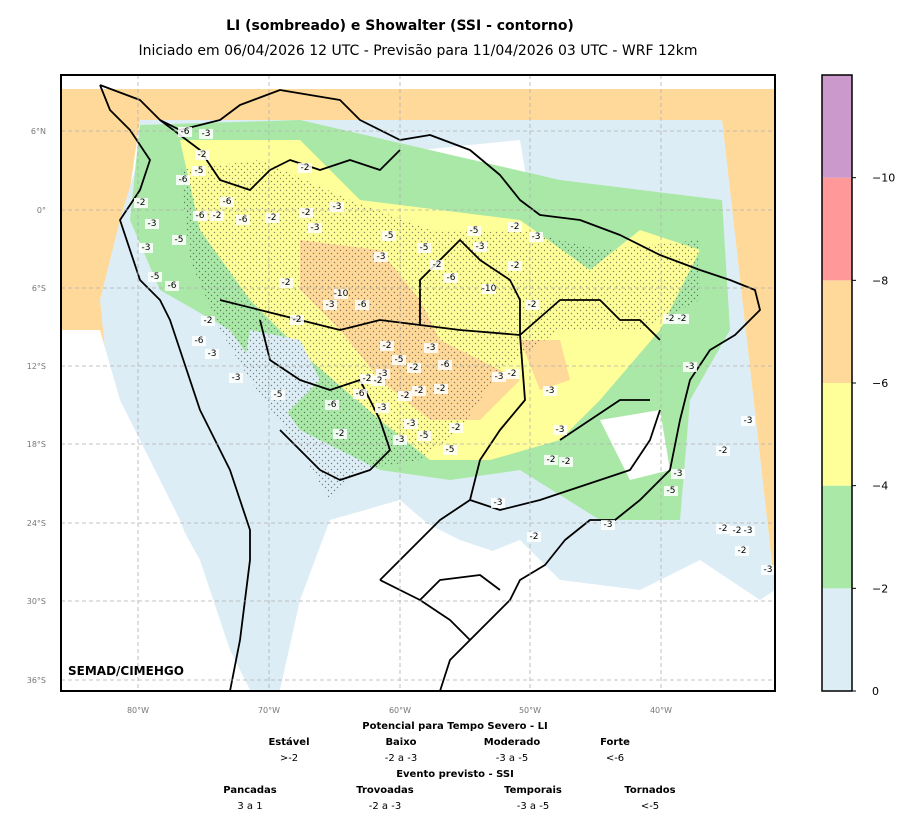  What do you see at coordinates (530, 710) in the screenshot?
I see `lon-tick: 50°W` at bounding box center [530, 710].